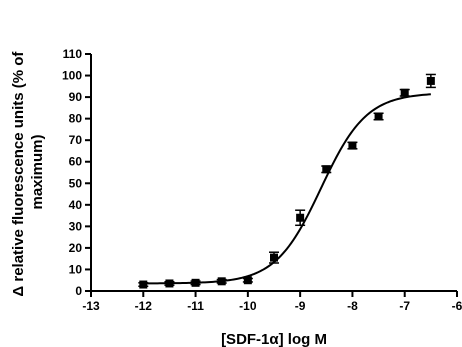 This screenshot has height=347, width=462. I want to click on y-tick-label: 20, so click(76, 248).